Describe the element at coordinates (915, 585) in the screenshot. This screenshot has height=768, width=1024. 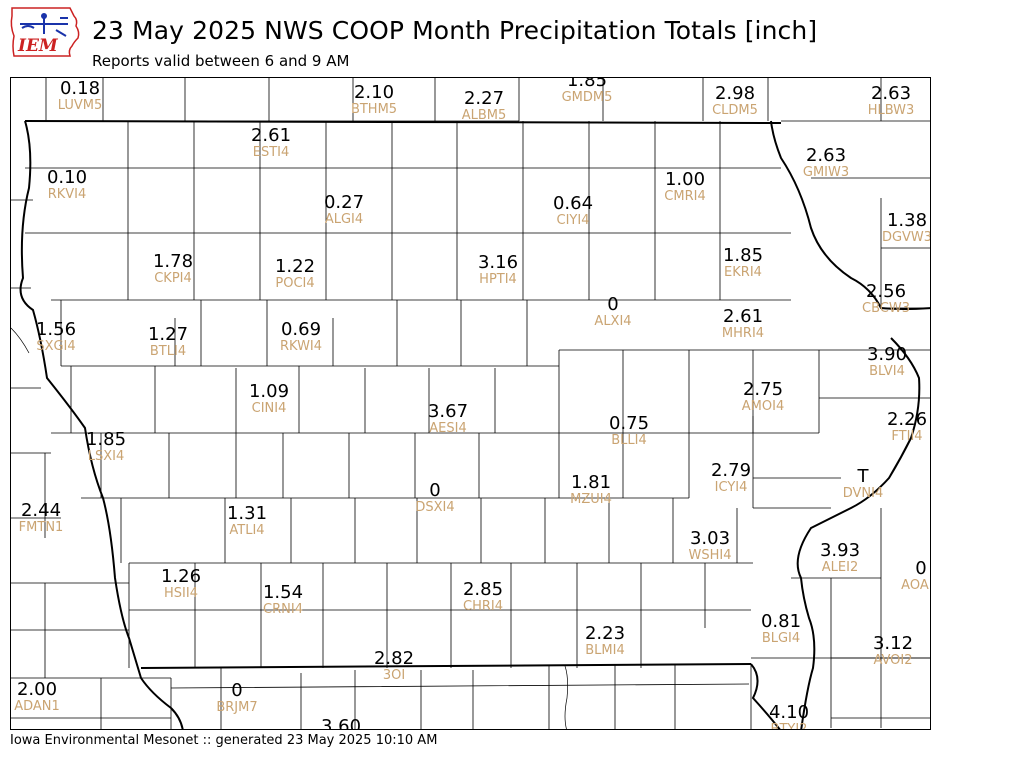
I see `station-id: AOAI2` at that location.